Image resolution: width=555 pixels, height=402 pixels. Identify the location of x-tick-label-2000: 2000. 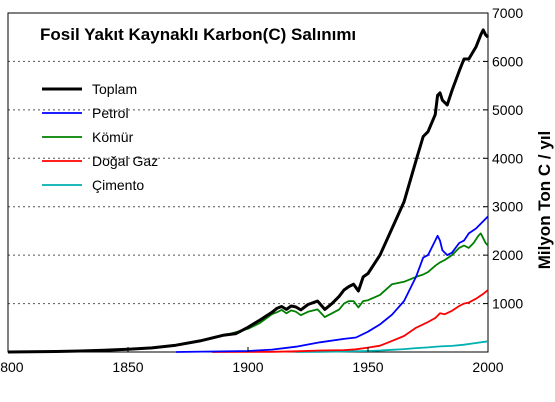
(487, 367).